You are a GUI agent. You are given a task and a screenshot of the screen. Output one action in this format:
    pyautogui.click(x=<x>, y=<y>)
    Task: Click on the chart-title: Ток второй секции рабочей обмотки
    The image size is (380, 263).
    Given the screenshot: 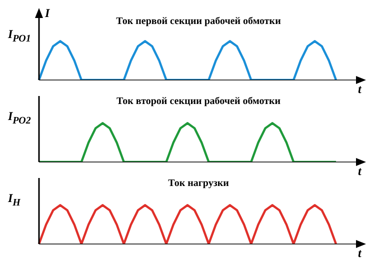 What is the action you would take?
    pyautogui.click(x=198, y=101)
    